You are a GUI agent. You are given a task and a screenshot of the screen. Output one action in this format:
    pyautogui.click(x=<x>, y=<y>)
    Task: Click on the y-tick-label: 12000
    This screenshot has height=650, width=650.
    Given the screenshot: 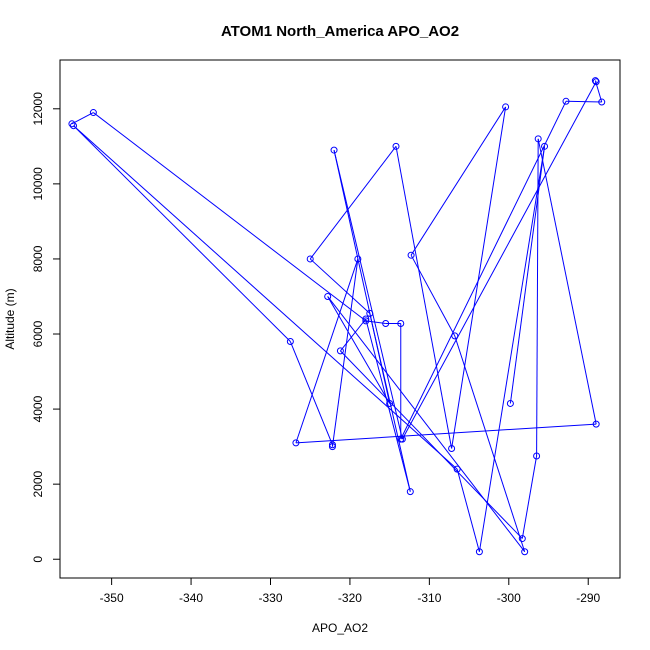 What is the action you would take?
    pyautogui.click(x=38, y=109)
    